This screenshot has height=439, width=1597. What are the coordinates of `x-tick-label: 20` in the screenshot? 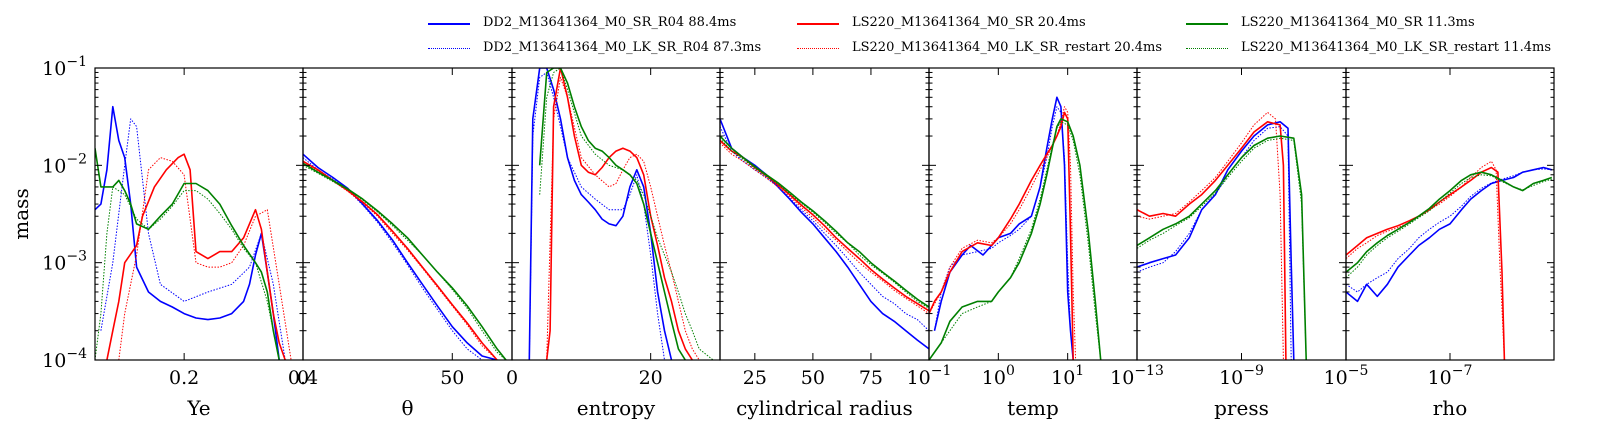 It's located at (651, 378).